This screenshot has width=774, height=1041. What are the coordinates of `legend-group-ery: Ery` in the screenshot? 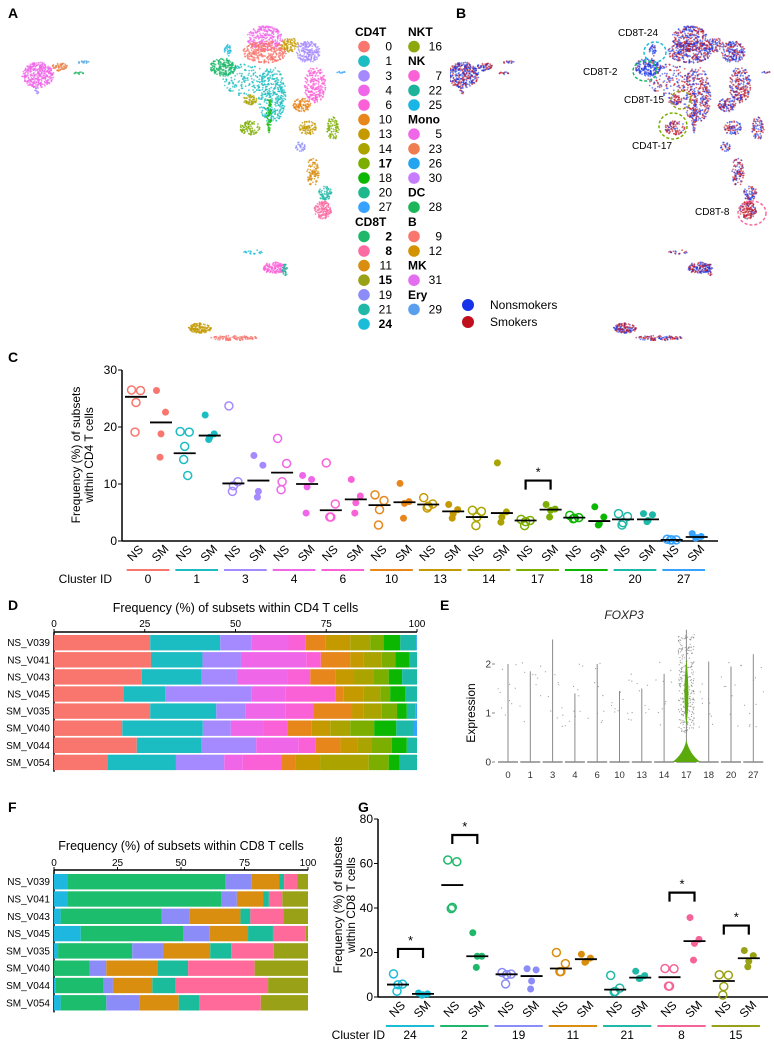 It's located at (418, 295).